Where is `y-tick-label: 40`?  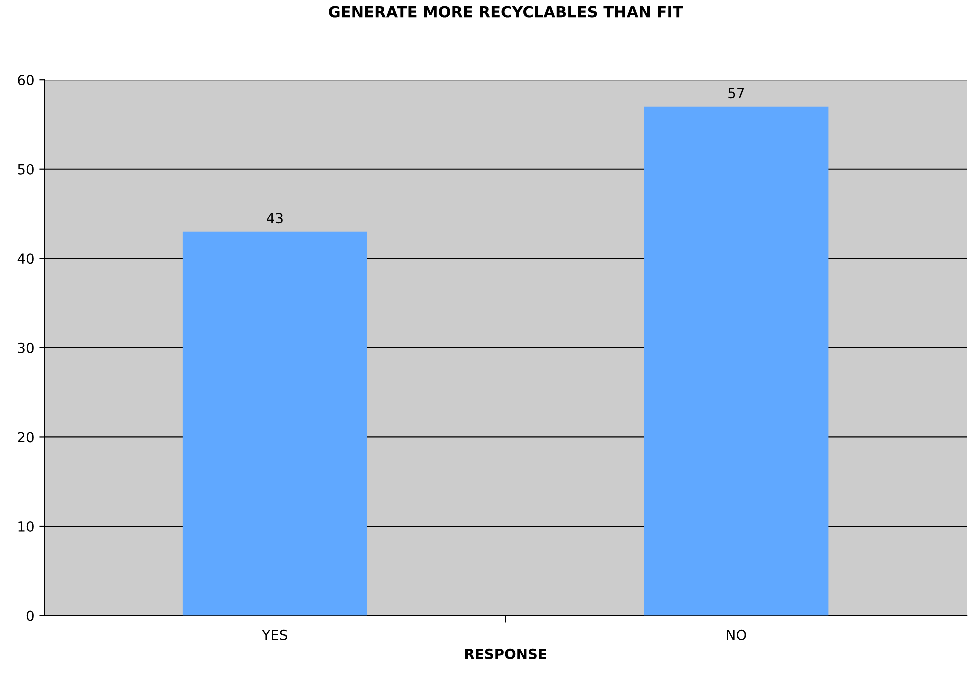
y-tick-label: 40 is located at coordinates (26, 259).